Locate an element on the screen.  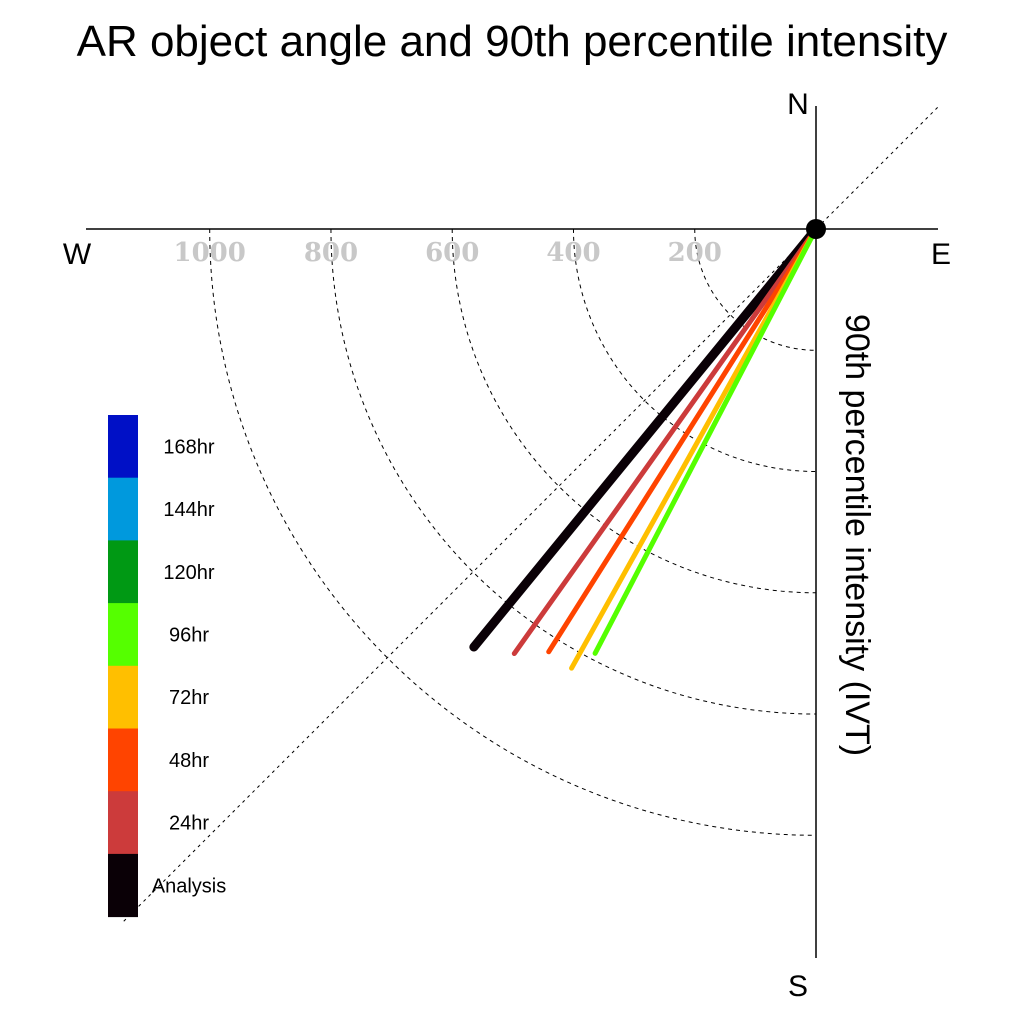
ring-tick-label: 1000 is located at coordinates (210, 253).